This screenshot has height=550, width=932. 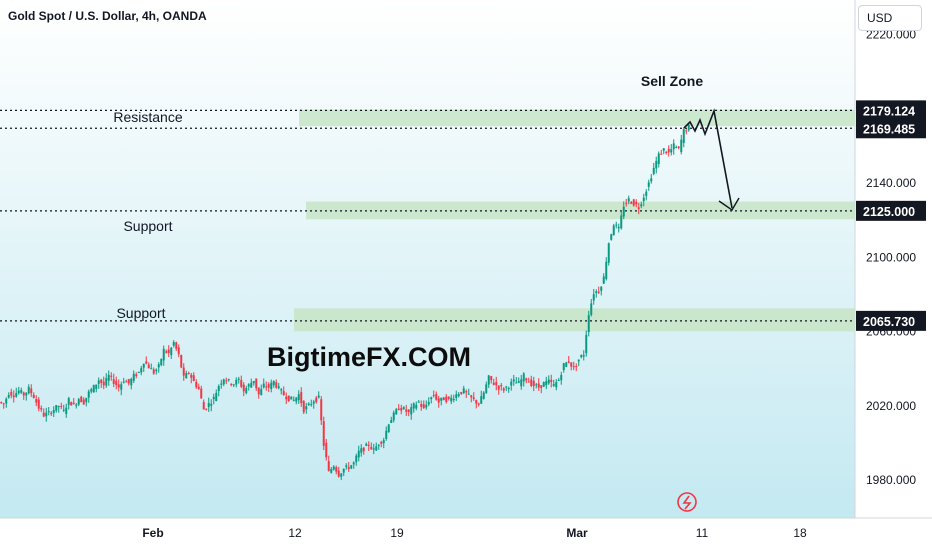 What do you see at coordinates (574, 320) in the screenshot?
I see `zone-support` at bounding box center [574, 320].